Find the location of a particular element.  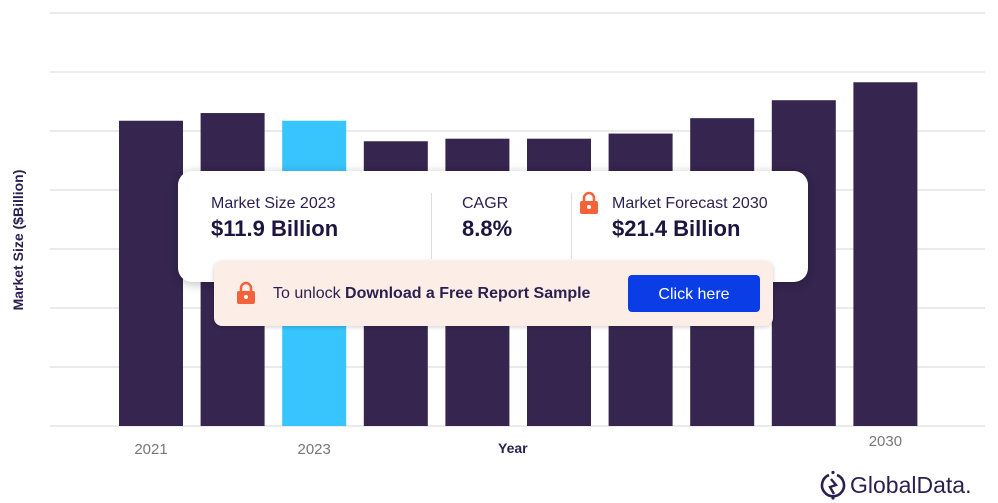

unlock-text-prefix: To unlock is located at coordinates (309, 293).